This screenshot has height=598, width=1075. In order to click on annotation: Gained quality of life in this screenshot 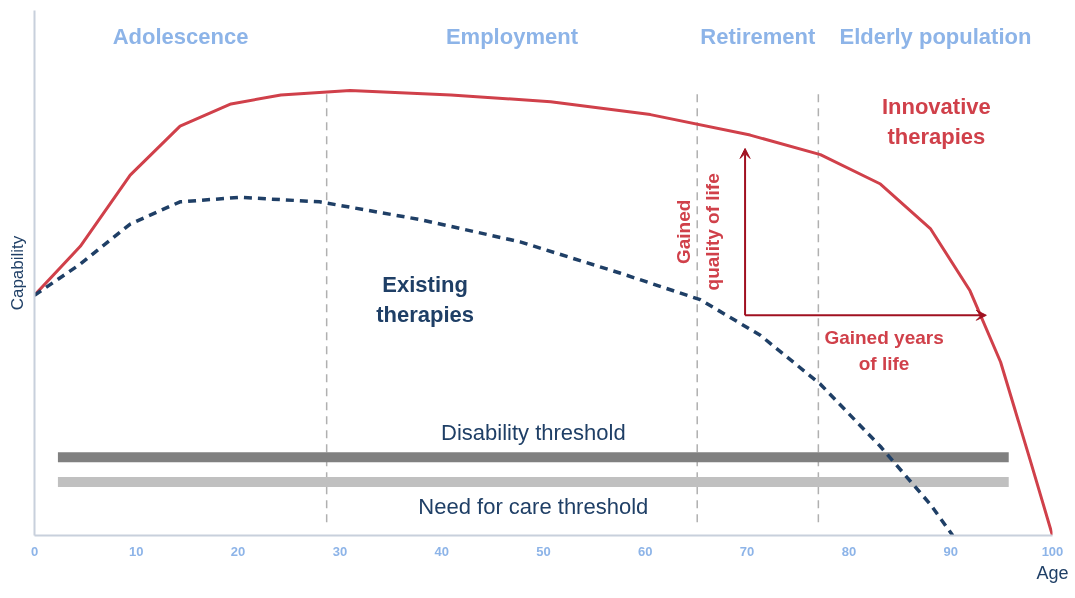, I will do `click(697, 232)`.